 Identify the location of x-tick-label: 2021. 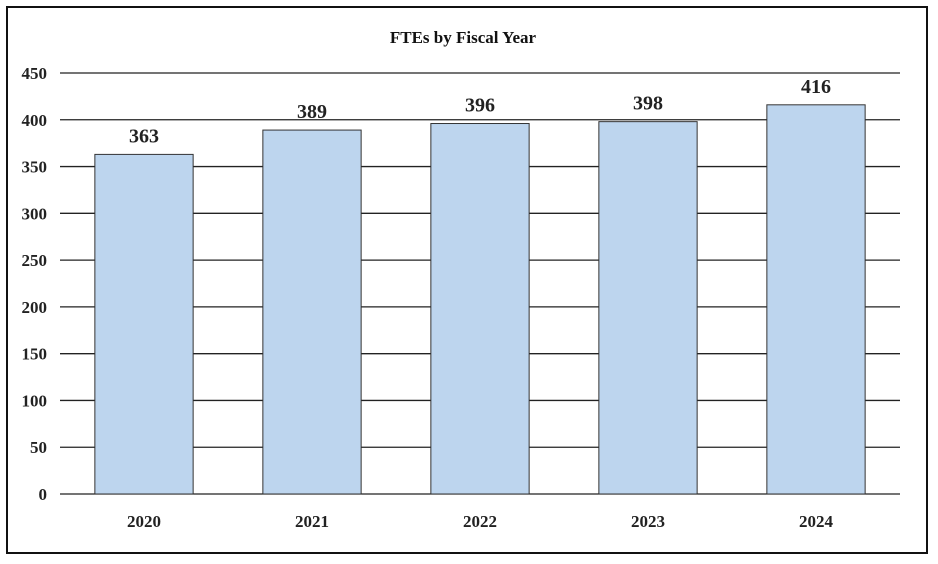
(312, 521).